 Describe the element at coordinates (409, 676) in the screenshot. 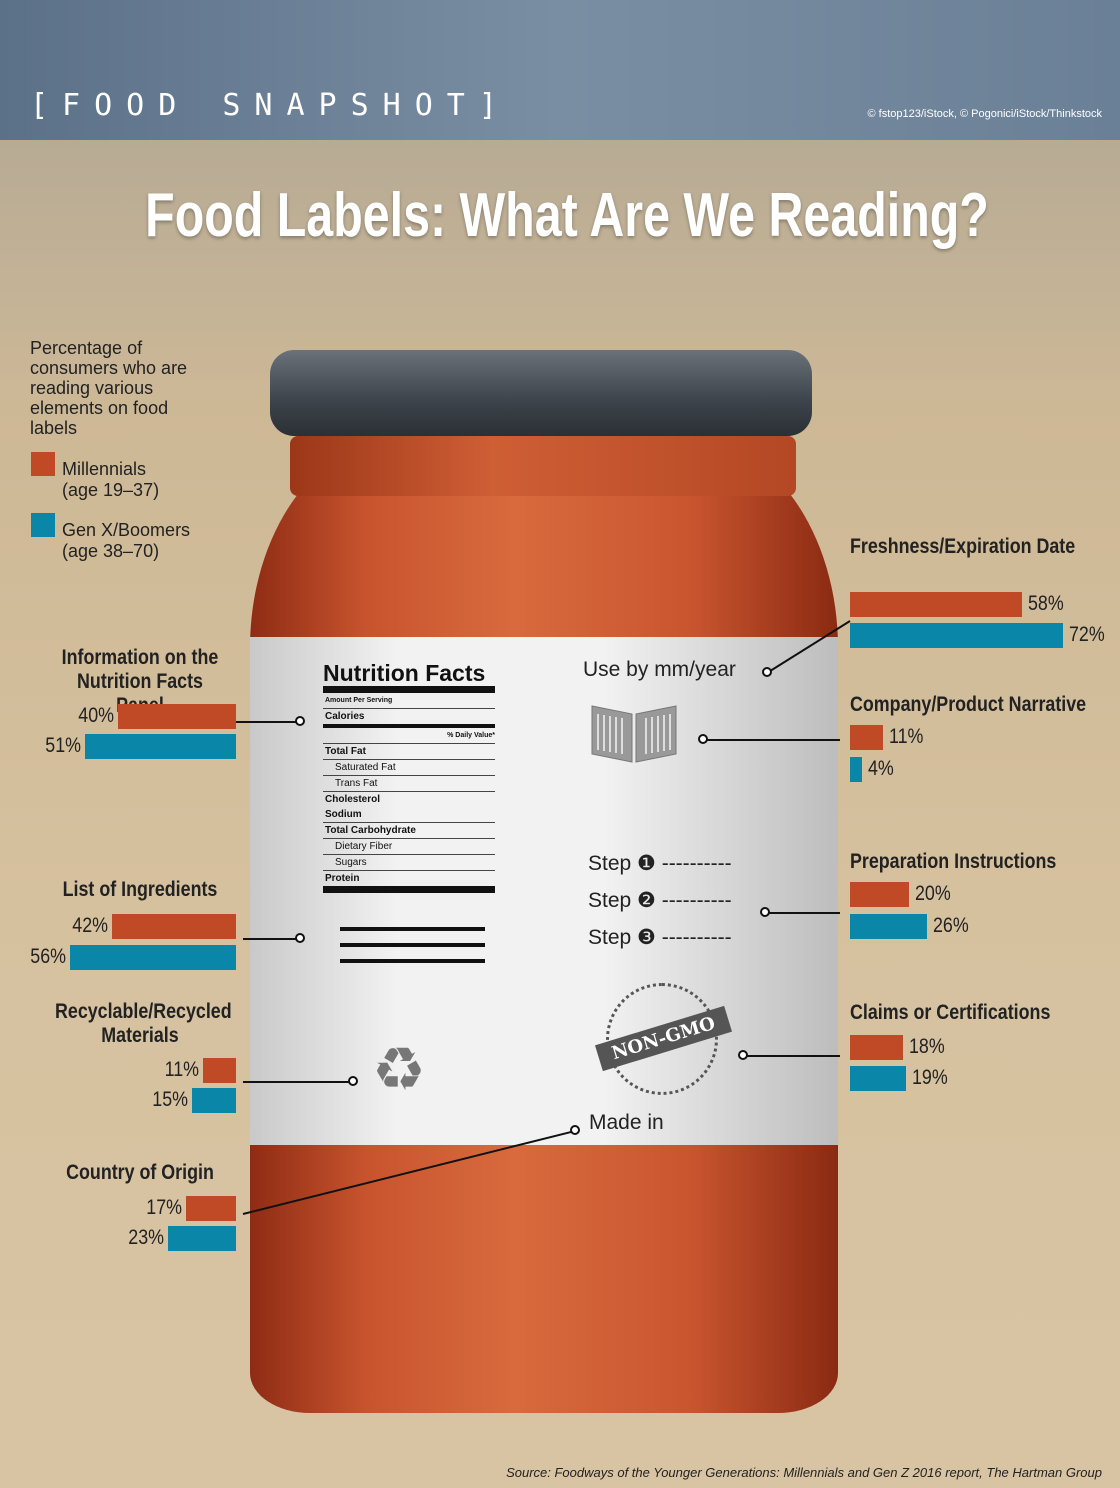

I see `nutrition-title: Nutrition Facts` at that location.